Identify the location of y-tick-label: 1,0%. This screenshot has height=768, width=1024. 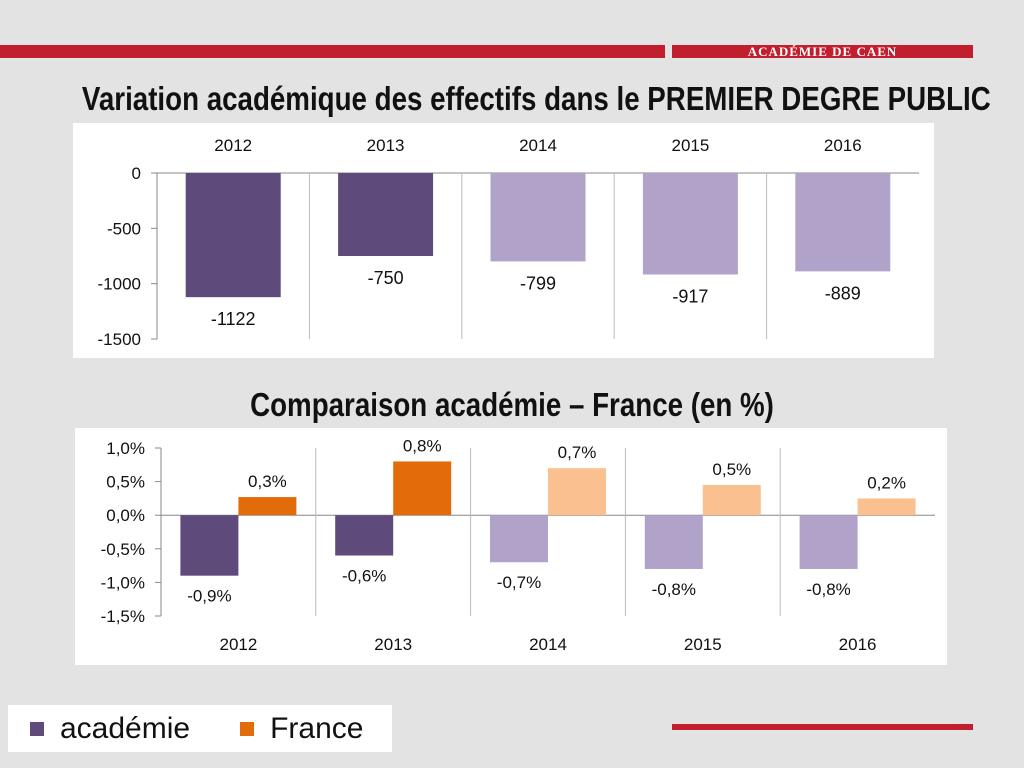
(125, 448).